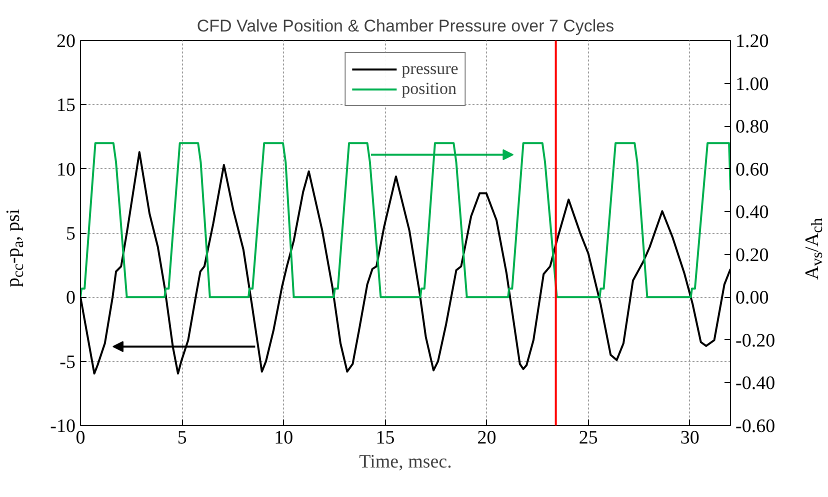  I want to click on y2-tick-label: -0.40, so click(756, 383).